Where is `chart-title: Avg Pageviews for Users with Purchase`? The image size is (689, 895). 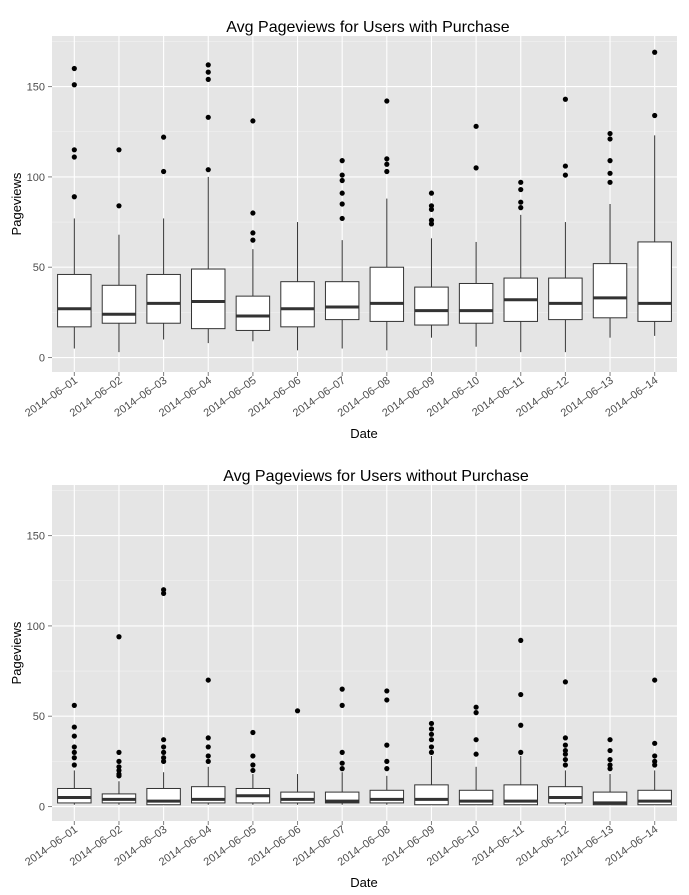 chart-title: Avg Pageviews for Users with Purchase is located at coordinates (367, 27).